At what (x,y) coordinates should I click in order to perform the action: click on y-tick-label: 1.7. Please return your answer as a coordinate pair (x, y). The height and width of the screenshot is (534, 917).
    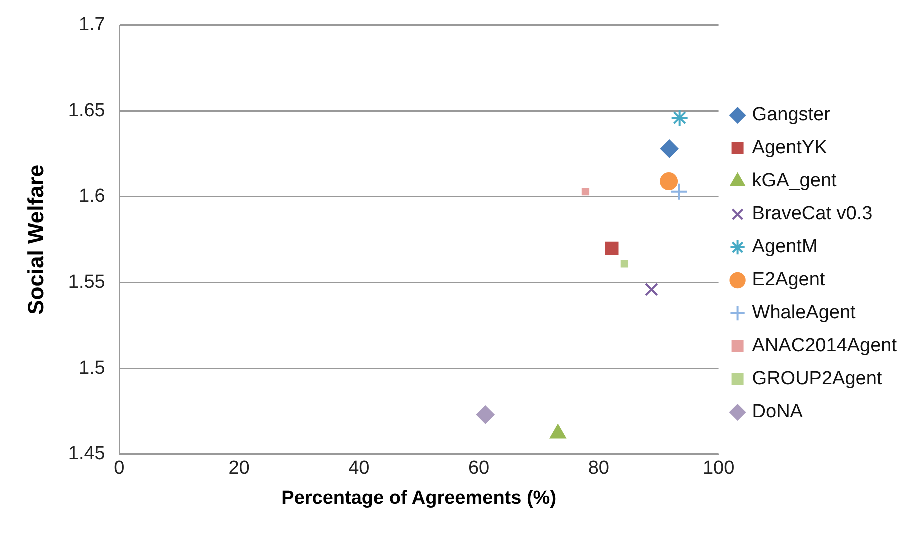
    Looking at the image, I should click on (92, 25).